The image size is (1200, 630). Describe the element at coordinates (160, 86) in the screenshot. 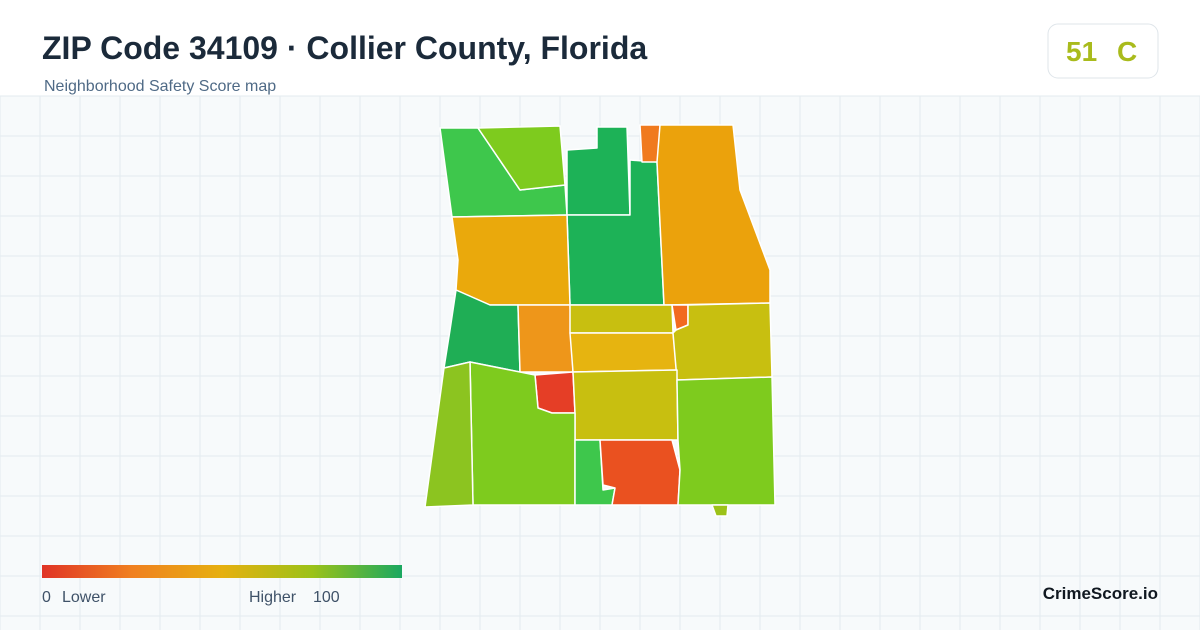

I see `subtitle: Neighborhood Safety Score map` at that location.